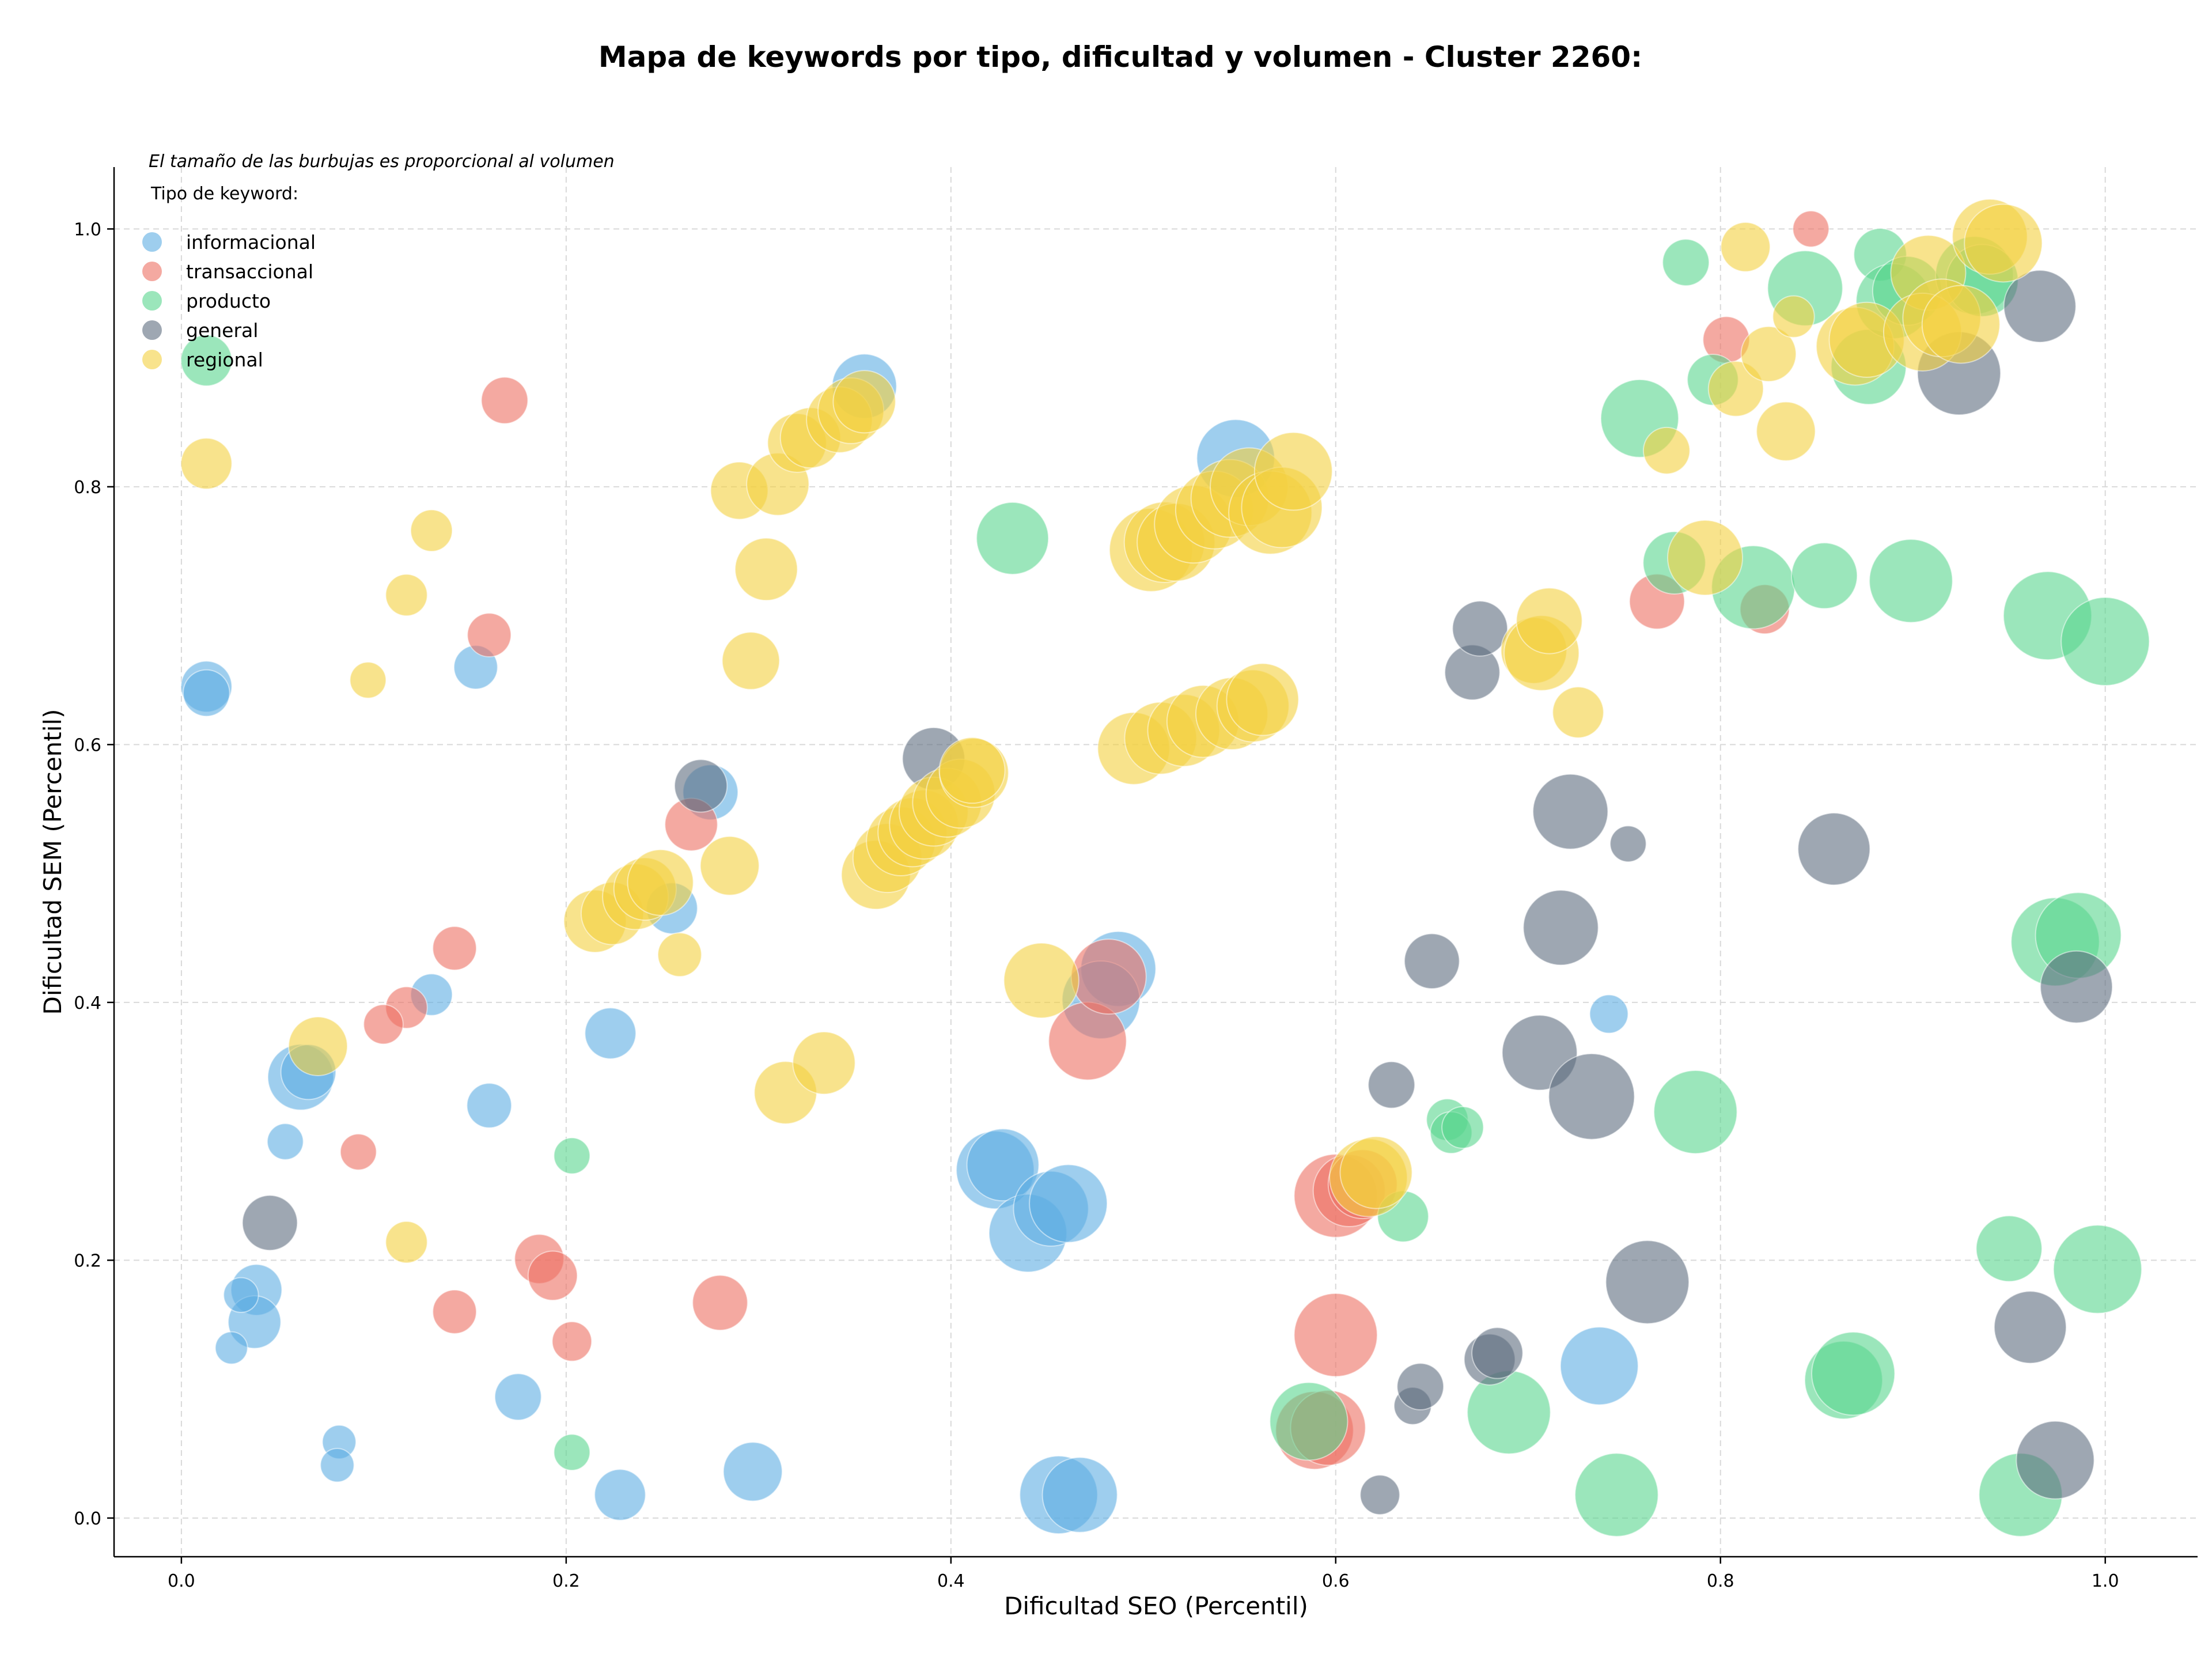  I want to click on legend-label-transaccional: transaccional, so click(249, 271).